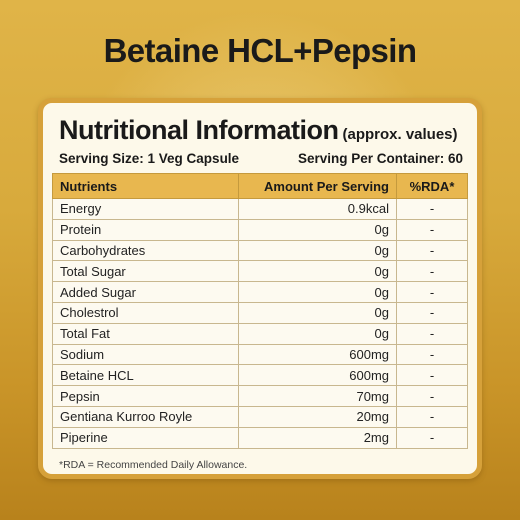 This screenshot has height=520, width=520. I want to click on nutrient-name: Total Sugar, so click(145, 271).